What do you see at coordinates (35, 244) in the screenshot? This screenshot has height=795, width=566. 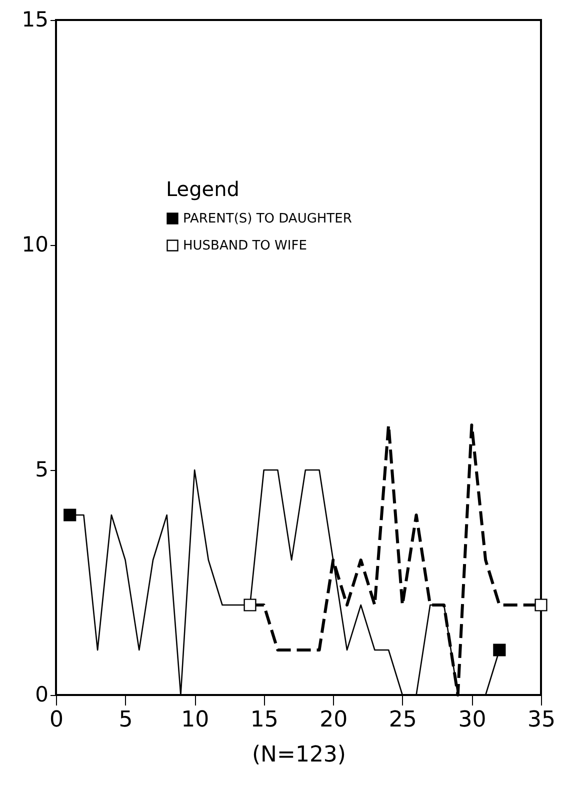 I see `y-tick-label: 10` at bounding box center [35, 244].